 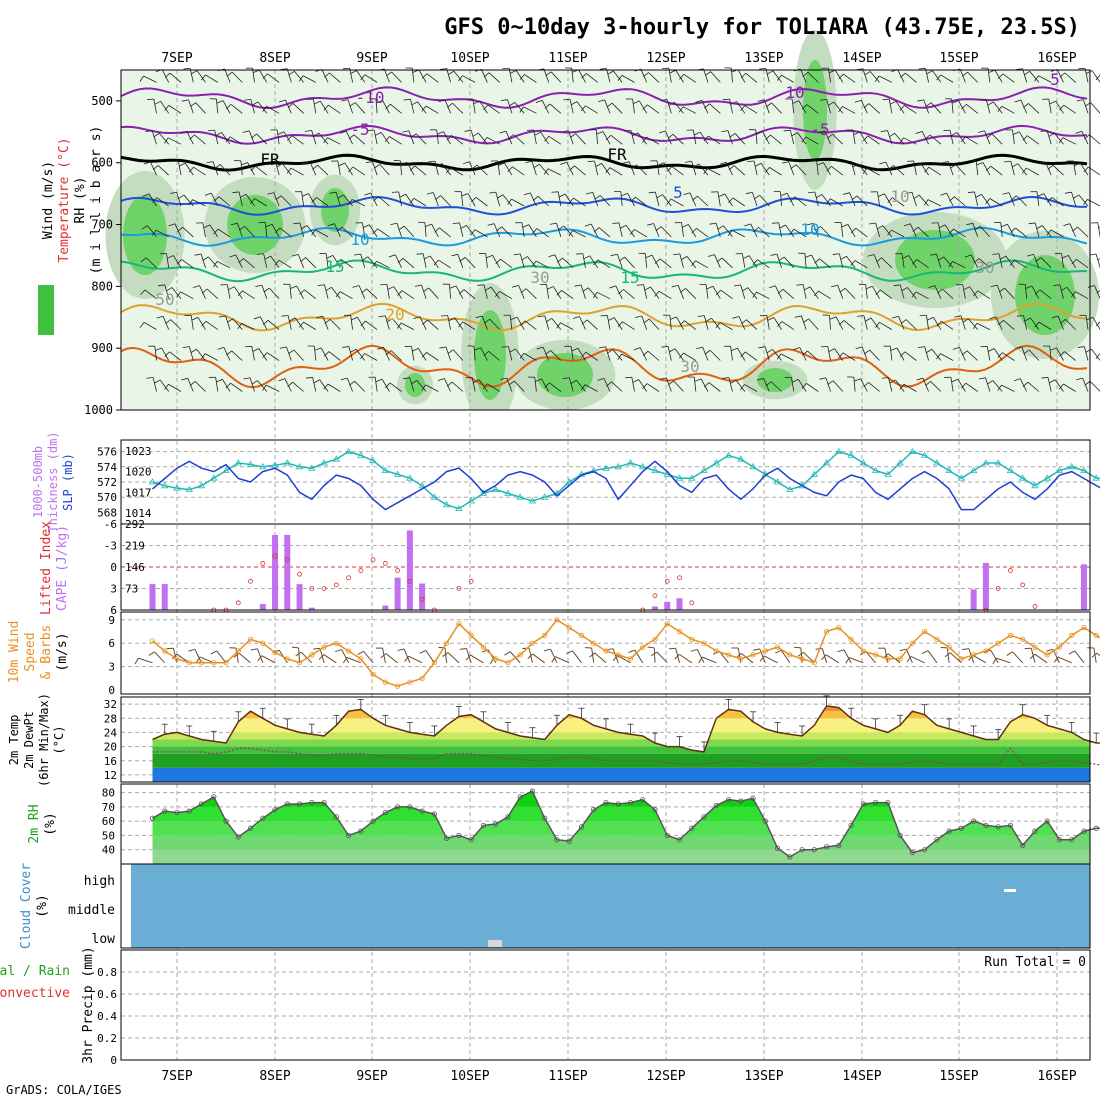 What do you see at coordinates (299, 466) in the screenshot?
I see `thickness-line-marker` at bounding box center [299, 466].